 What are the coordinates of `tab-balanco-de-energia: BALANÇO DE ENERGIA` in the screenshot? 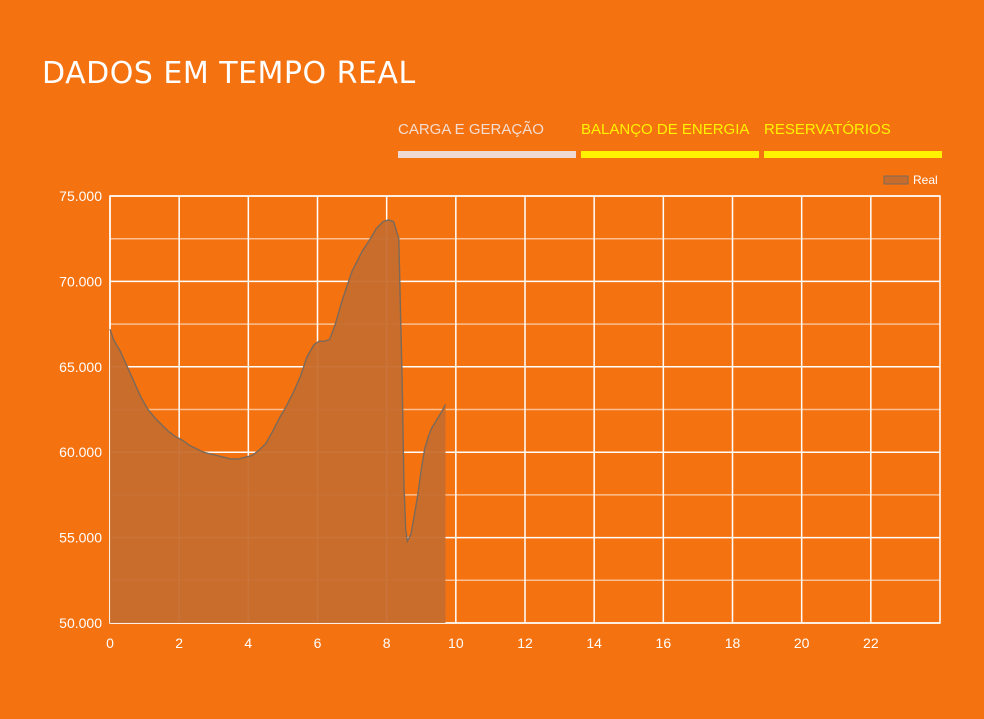 It's located at (670, 125).